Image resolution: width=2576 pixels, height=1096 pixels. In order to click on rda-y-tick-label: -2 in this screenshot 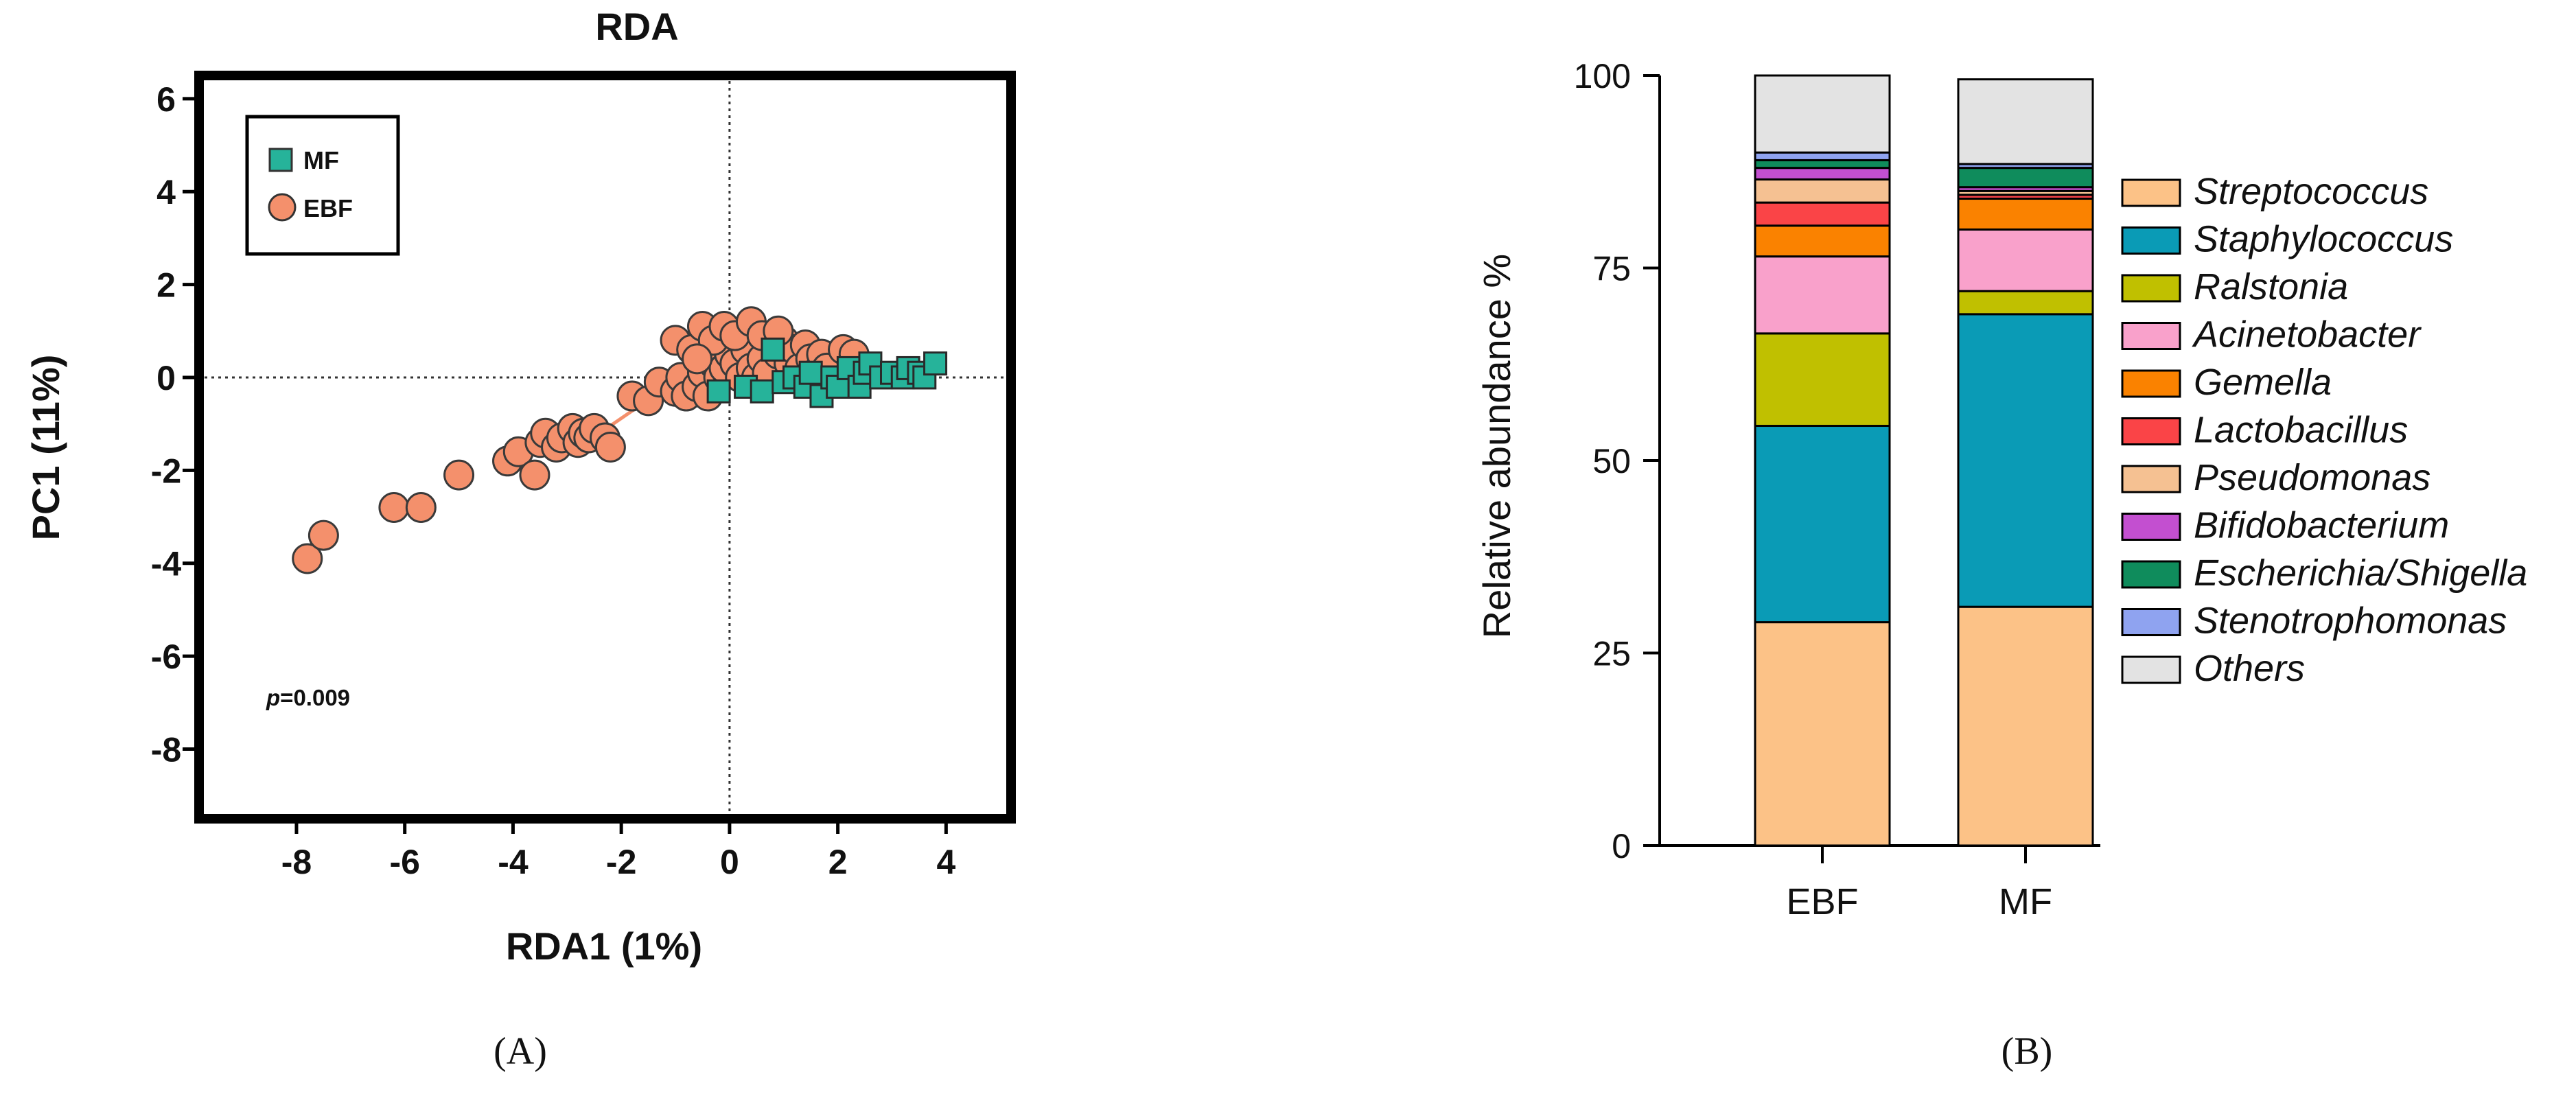, I will do `click(166, 471)`.